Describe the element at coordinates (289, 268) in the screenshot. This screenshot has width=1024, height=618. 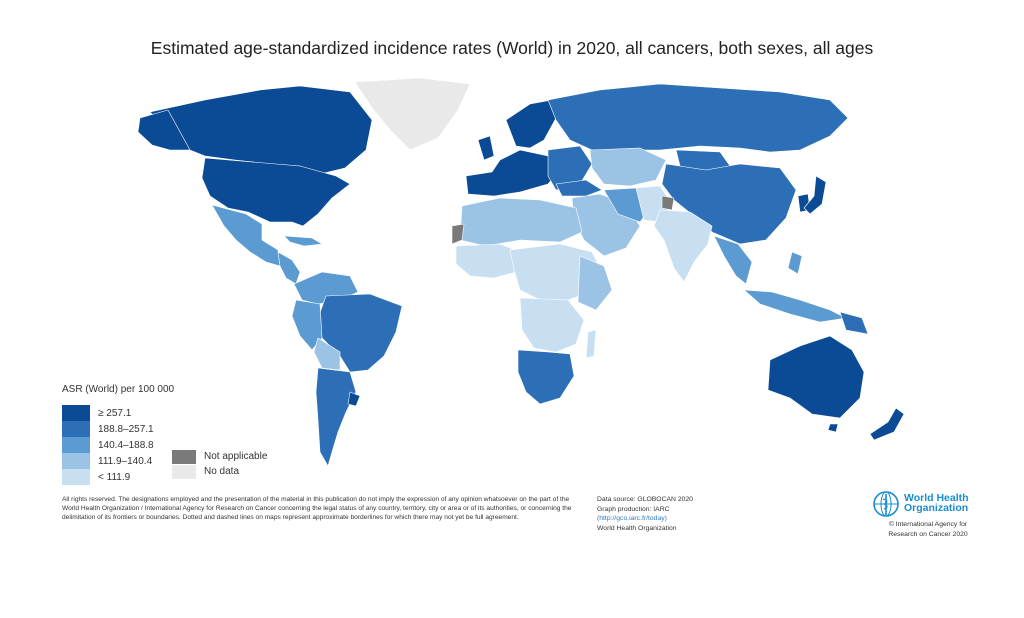
I see `region-central-america` at that location.